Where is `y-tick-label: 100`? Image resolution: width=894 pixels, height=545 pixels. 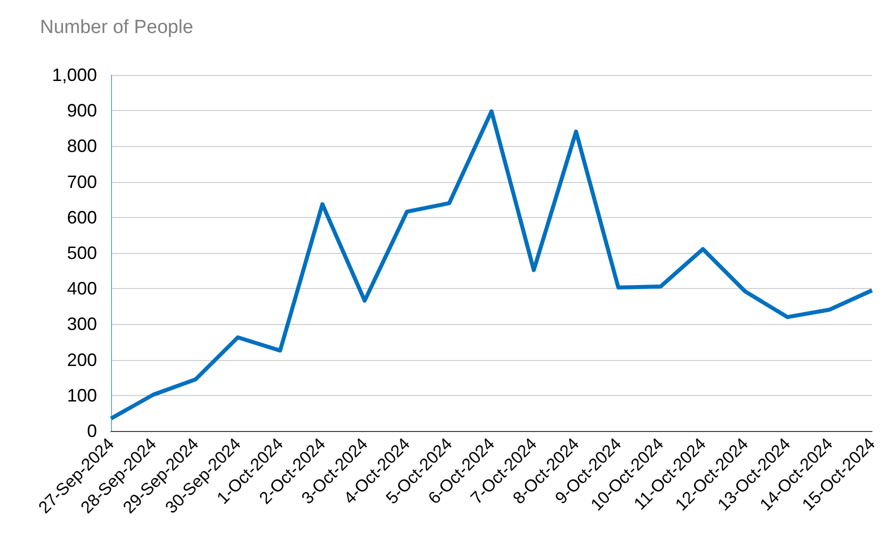
y-tick-label: 100 is located at coordinates (81, 395).